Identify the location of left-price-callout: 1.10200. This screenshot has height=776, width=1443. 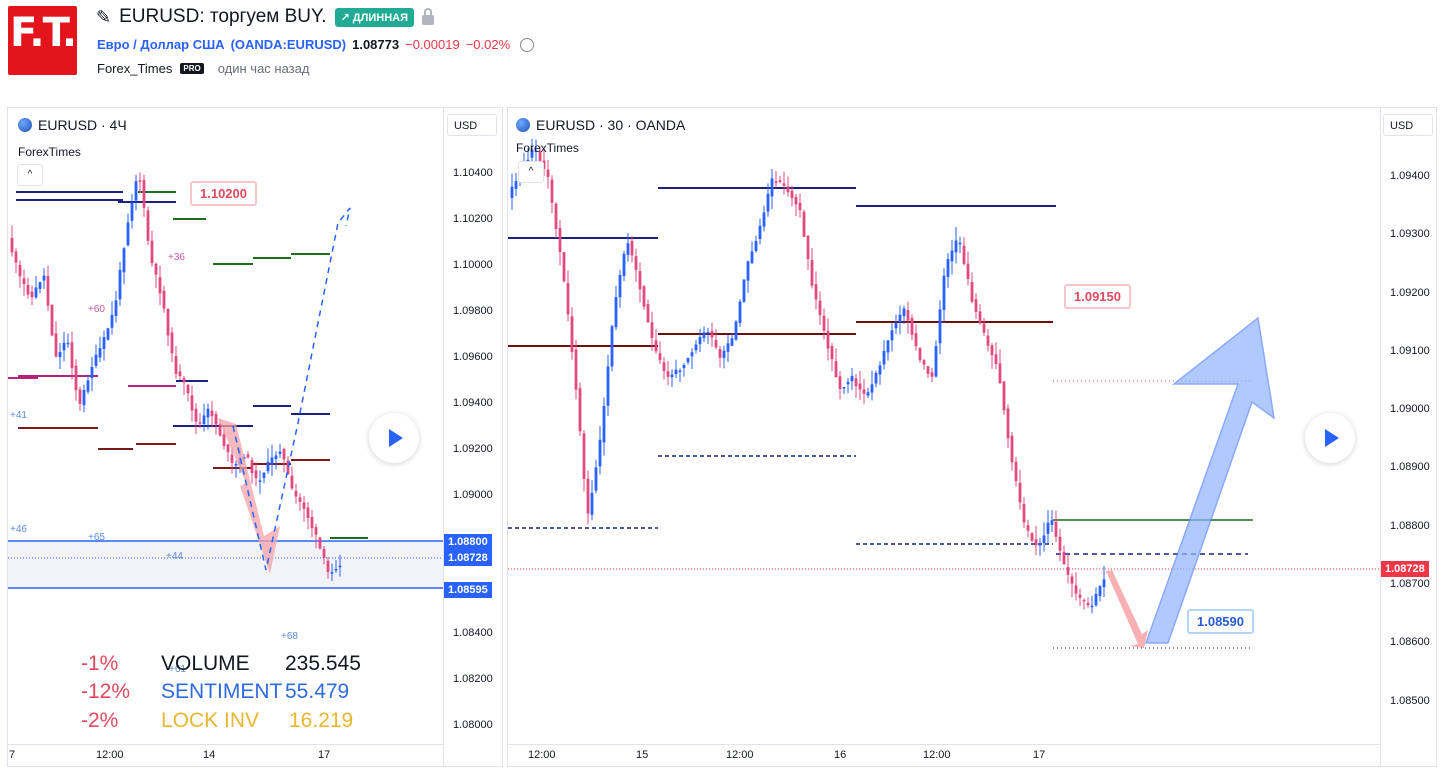
(223, 193).